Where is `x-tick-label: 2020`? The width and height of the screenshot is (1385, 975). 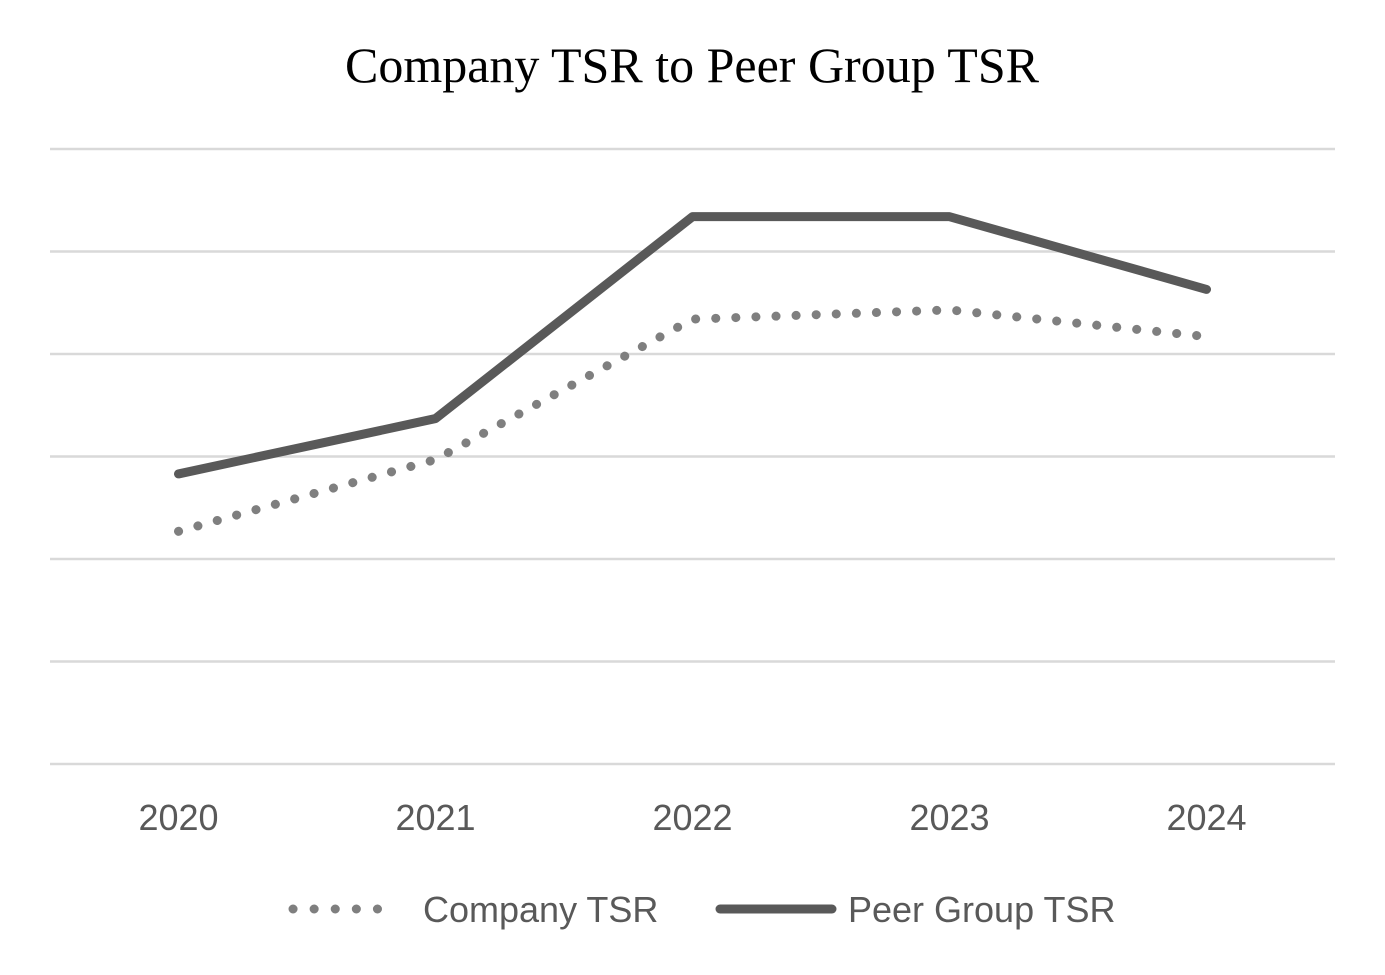
x-tick-label: 2020 is located at coordinates (178, 817).